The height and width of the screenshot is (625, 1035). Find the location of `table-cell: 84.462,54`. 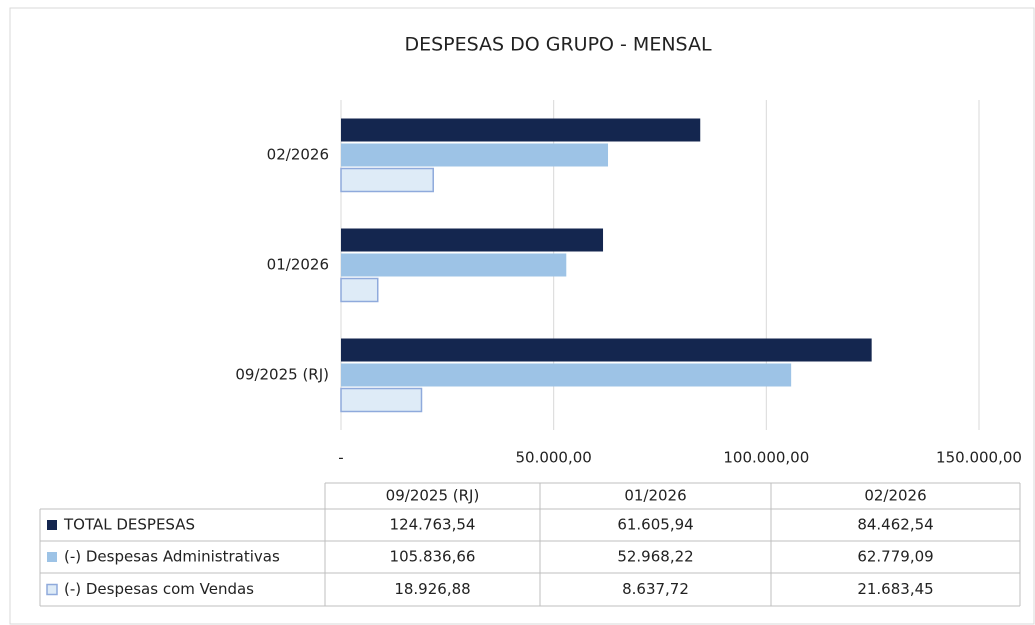

table-cell: 84.462,54 is located at coordinates (895, 525).